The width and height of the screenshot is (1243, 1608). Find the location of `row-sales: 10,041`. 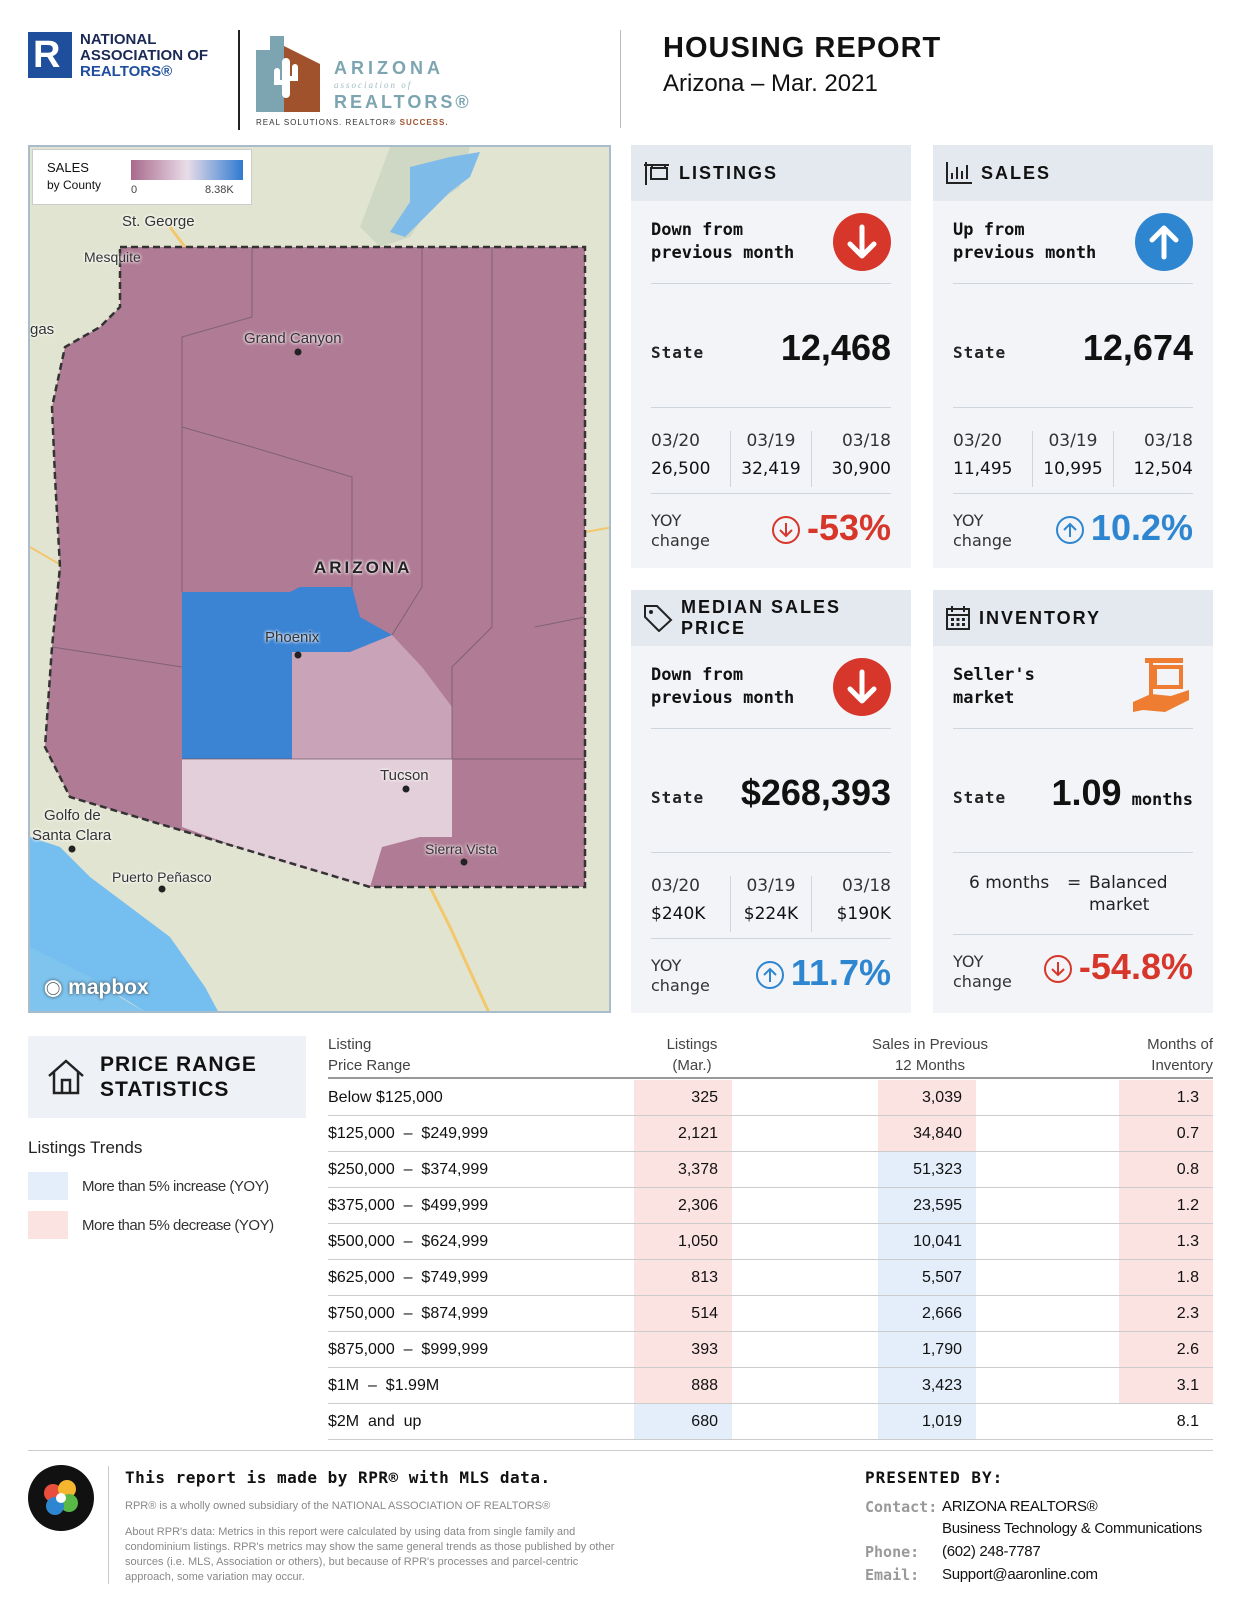

row-sales: 10,041 is located at coordinates (927, 1241).